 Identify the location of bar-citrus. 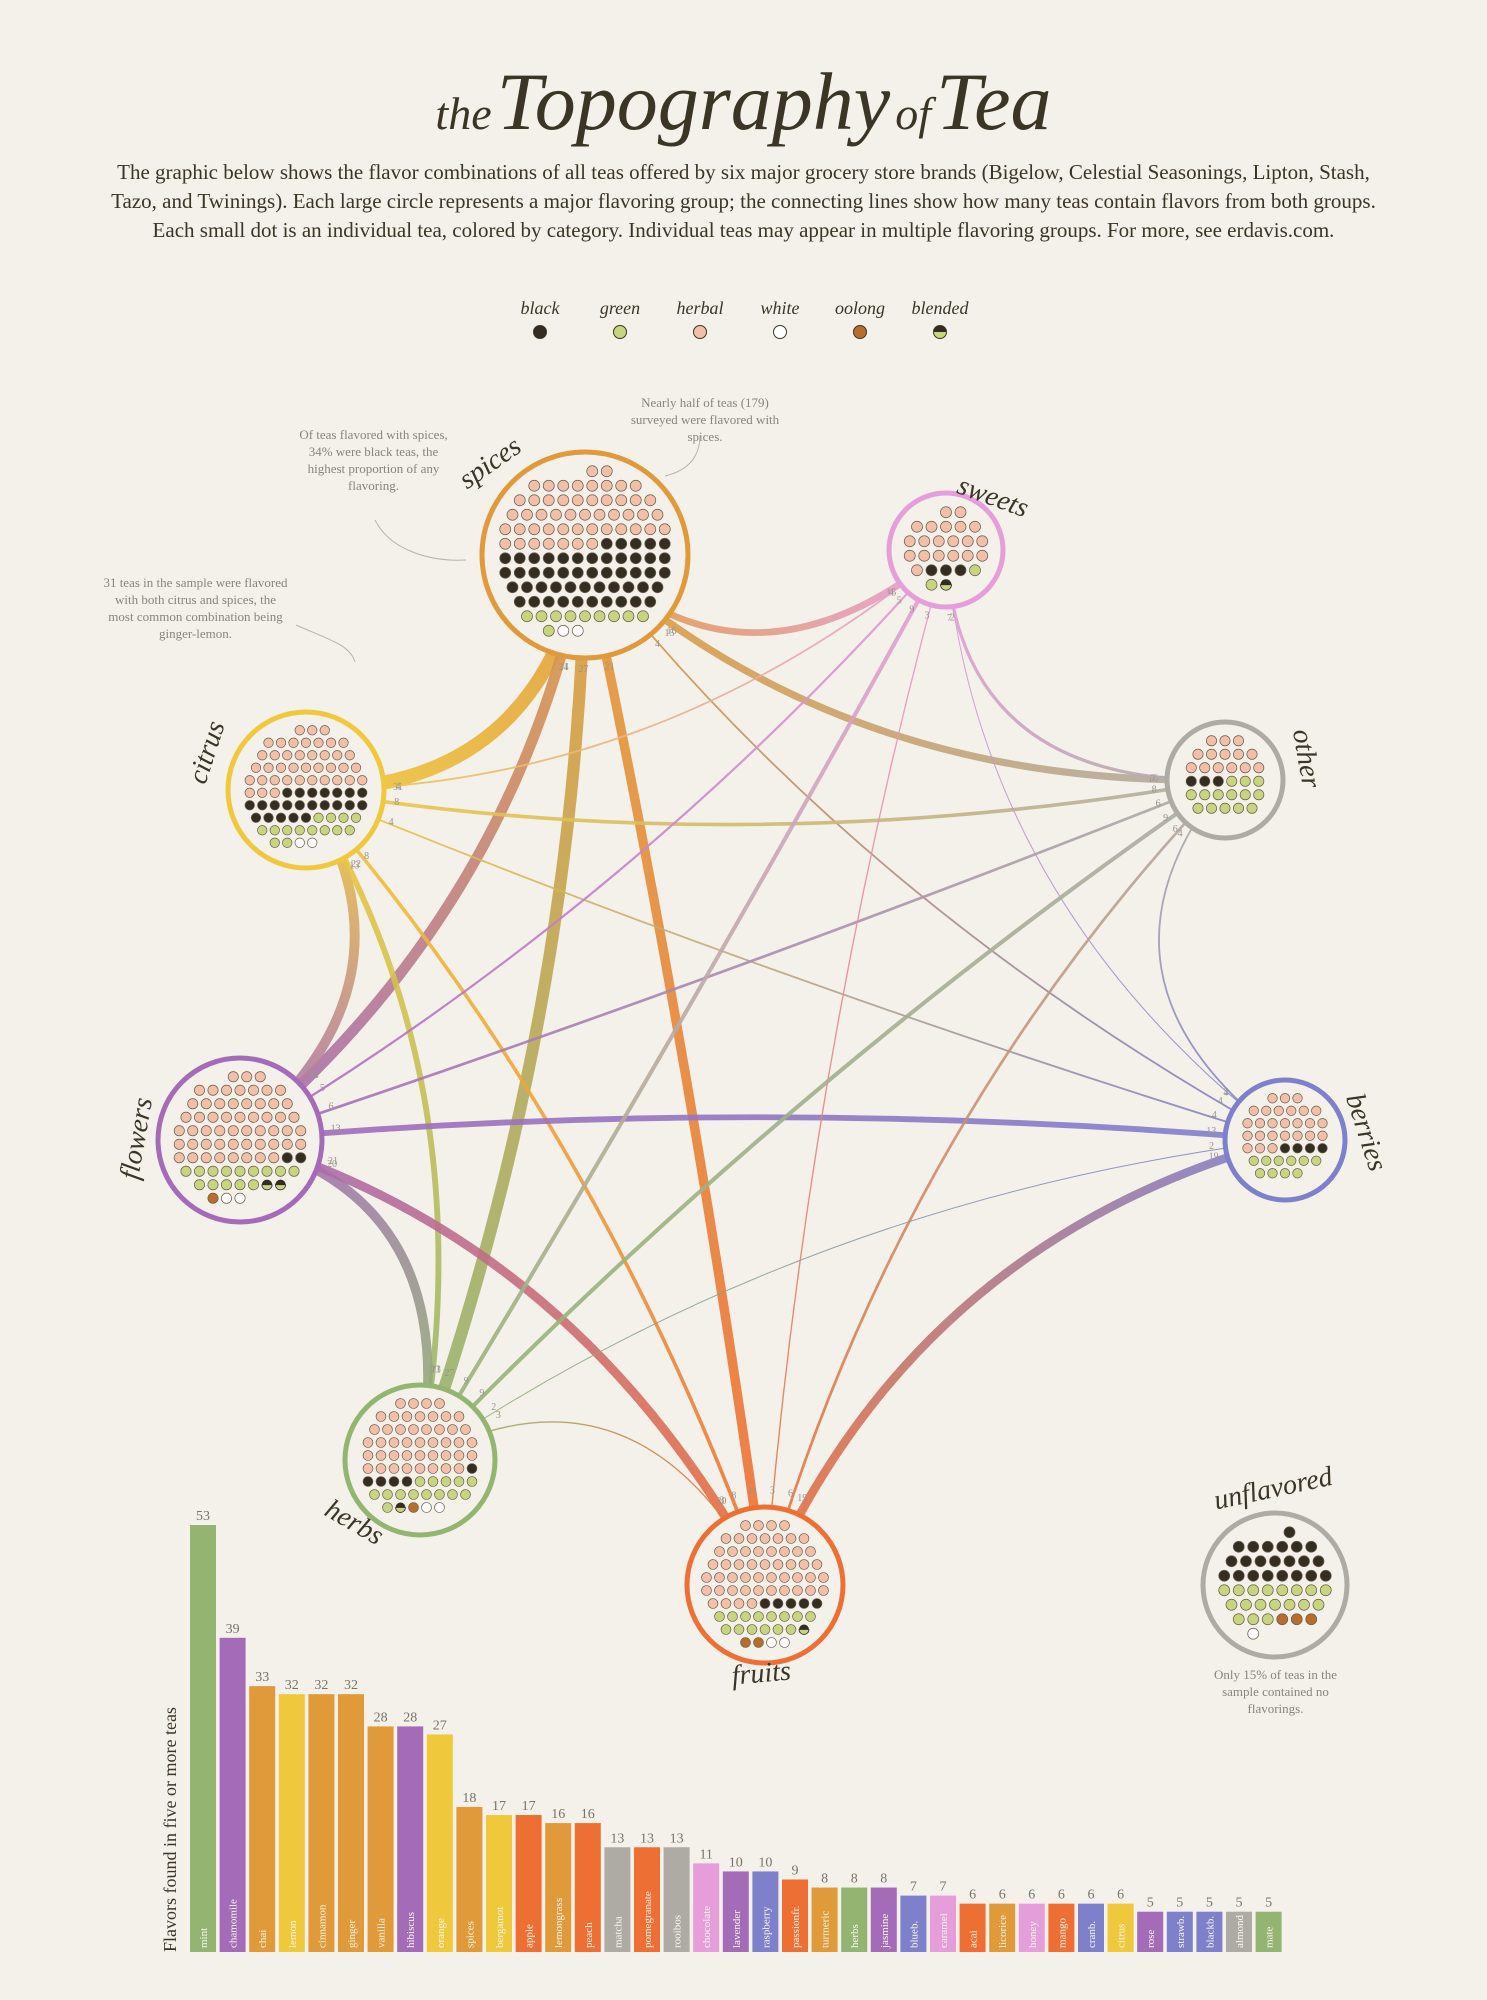
(1120, 1927).